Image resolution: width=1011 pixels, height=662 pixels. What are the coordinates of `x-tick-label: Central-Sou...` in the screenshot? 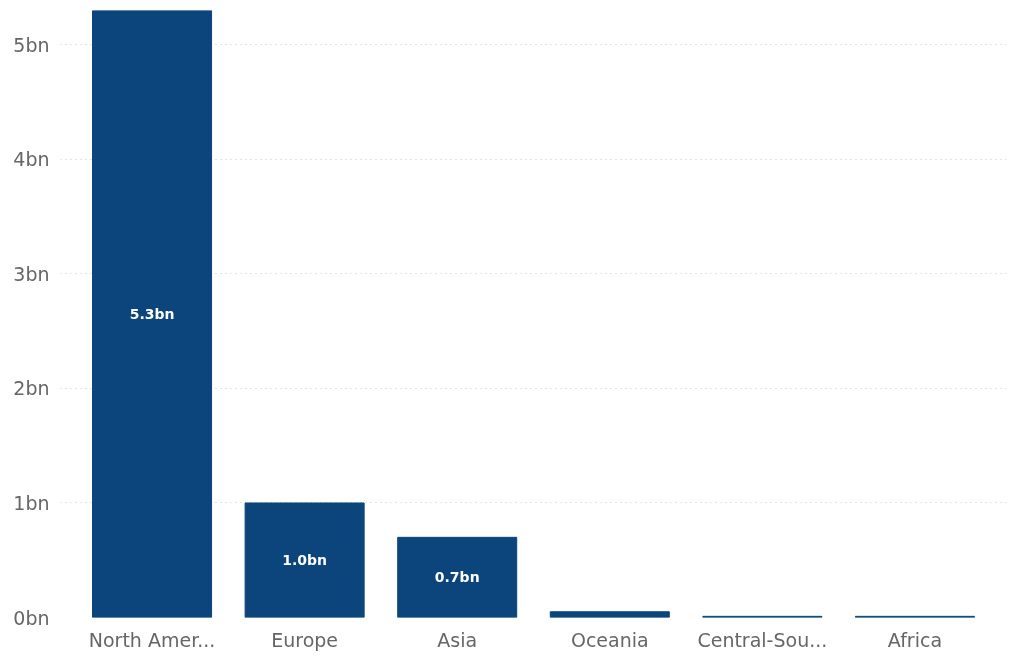 It's located at (762, 639).